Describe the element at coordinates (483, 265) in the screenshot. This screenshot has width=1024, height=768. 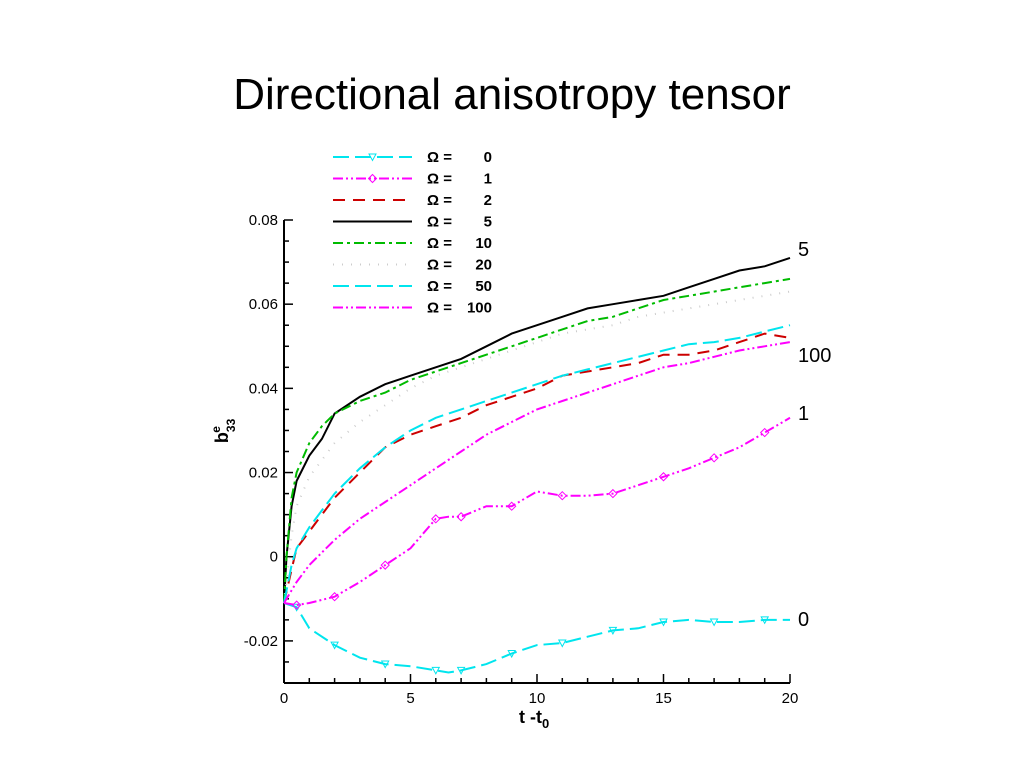
I see `legend-label-omega-20: 20` at that location.